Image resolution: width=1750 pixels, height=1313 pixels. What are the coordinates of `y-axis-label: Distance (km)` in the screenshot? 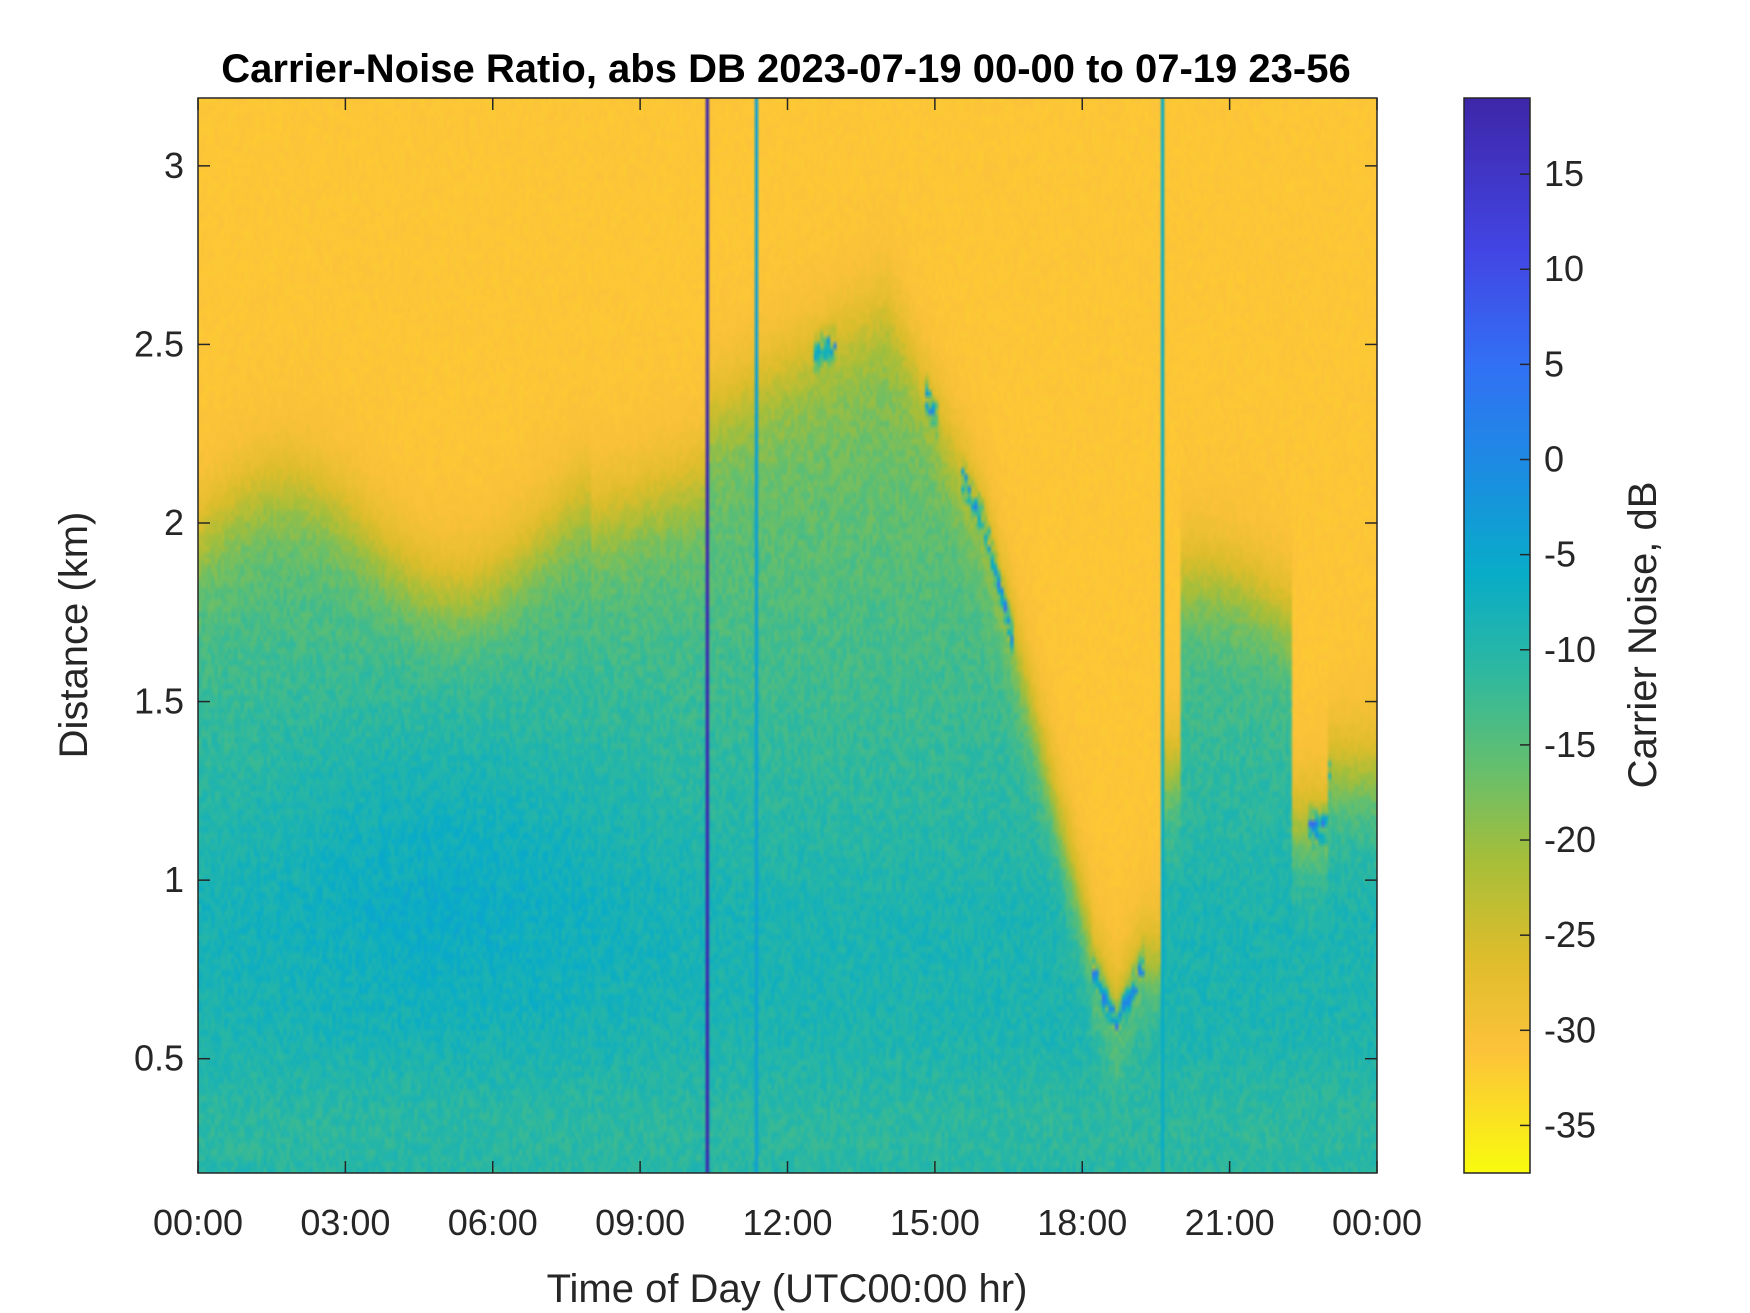 It's located at (74, 635).